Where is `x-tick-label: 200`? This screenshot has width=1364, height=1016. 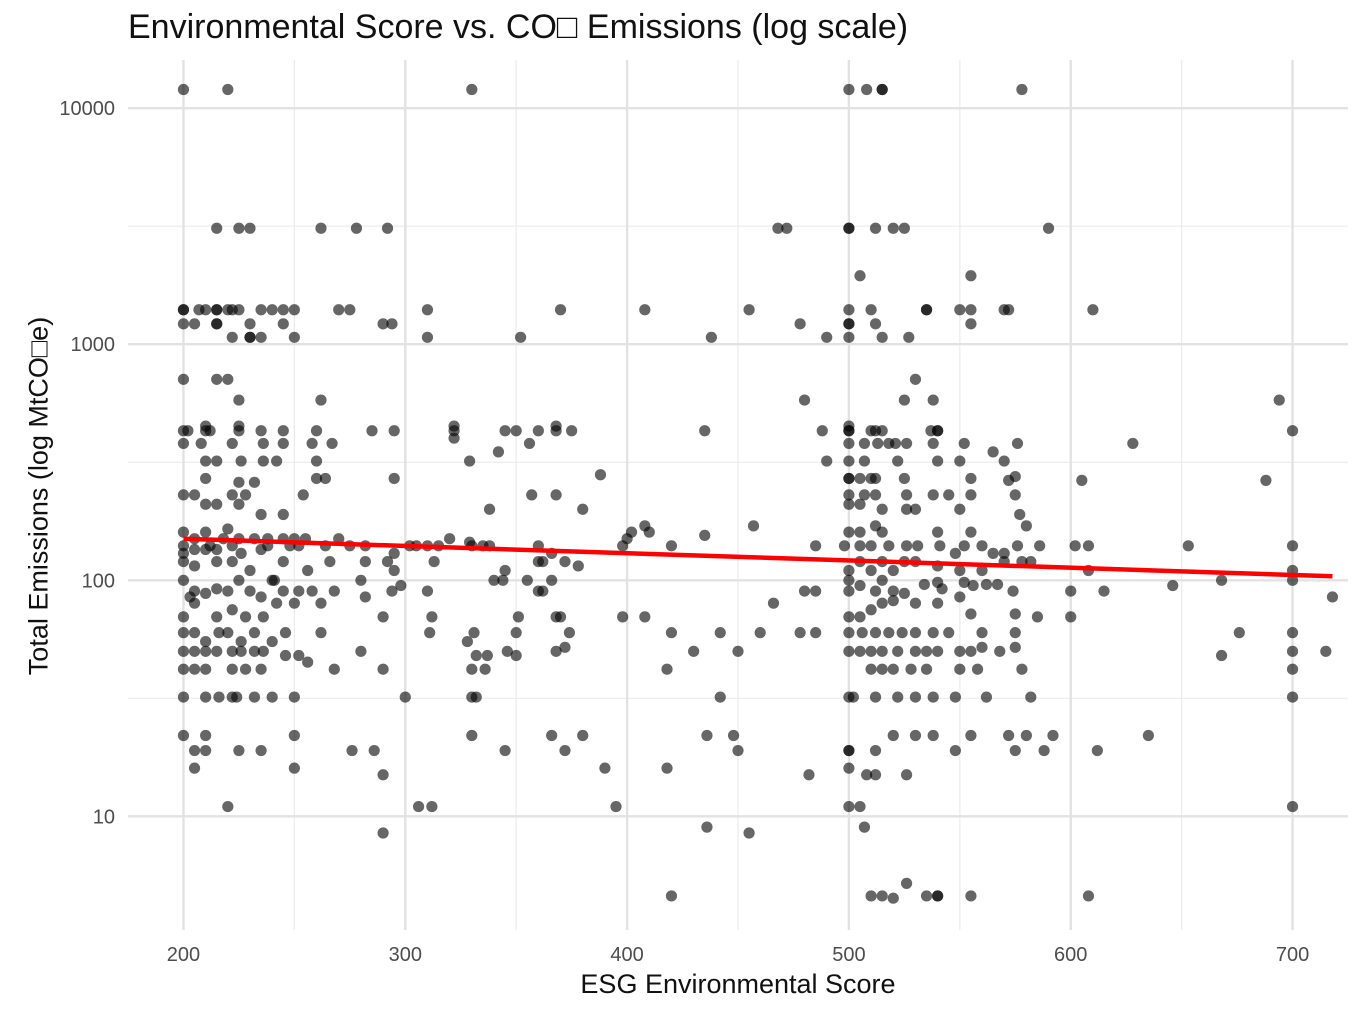
x-tick-label: 200 is located at coordinates (183, 955).